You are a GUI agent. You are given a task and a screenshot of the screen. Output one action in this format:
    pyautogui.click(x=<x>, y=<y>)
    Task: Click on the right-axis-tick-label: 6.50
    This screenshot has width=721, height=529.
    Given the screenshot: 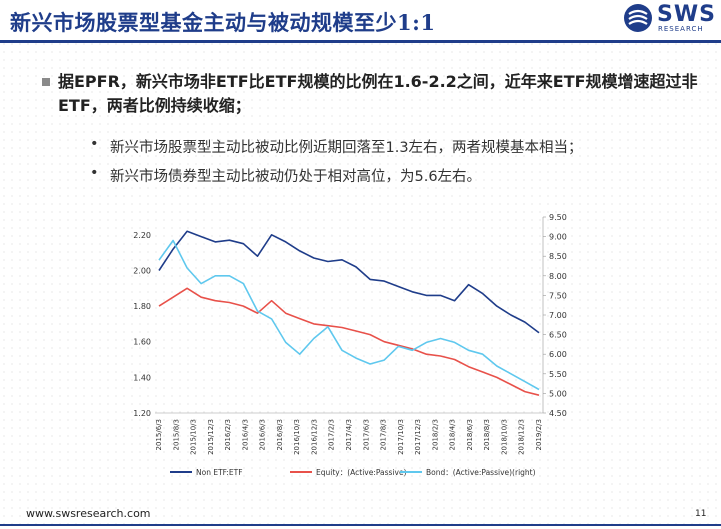 What is the action you would take?
    pyautogui.click(x=558, y=335)
    